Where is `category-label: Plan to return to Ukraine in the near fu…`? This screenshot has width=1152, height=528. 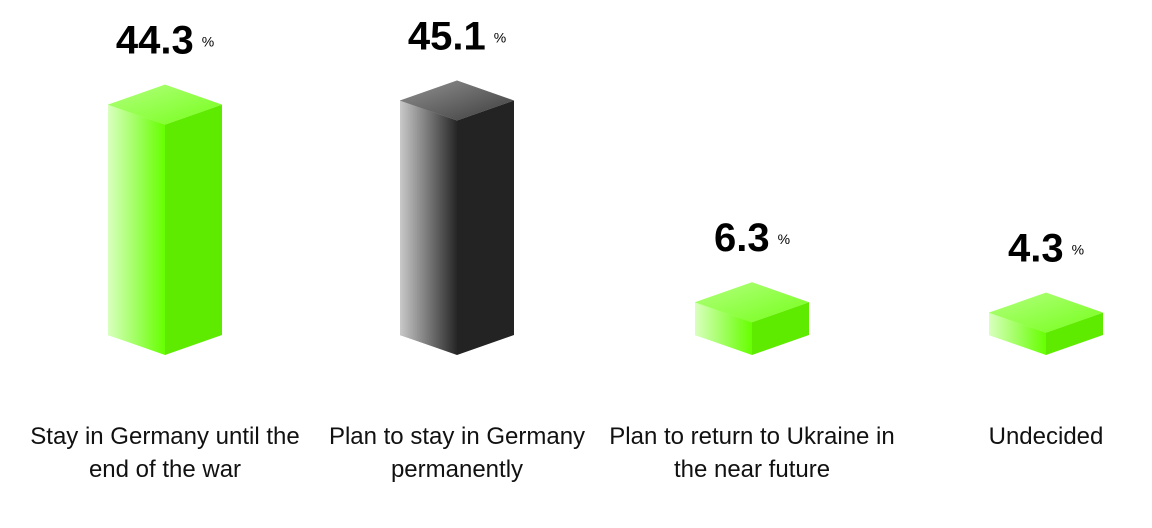
category-label: Plan to return to Ukraine in the near fu… is located at coordinates (752, 453).